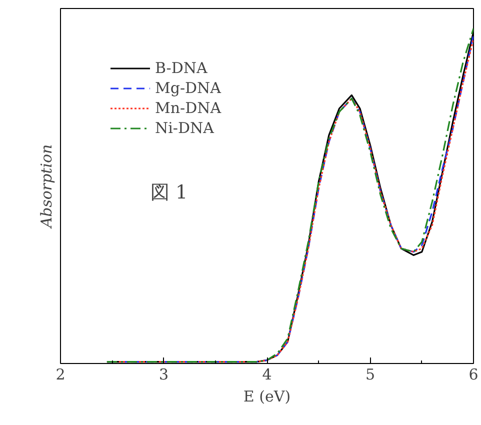 The width and height of the screenshot is (481, 425). What do you see at coordinates (267, 397) in the screenshot?
I see `x-axis-title: E (eV)` at bounding box center [267, 397].